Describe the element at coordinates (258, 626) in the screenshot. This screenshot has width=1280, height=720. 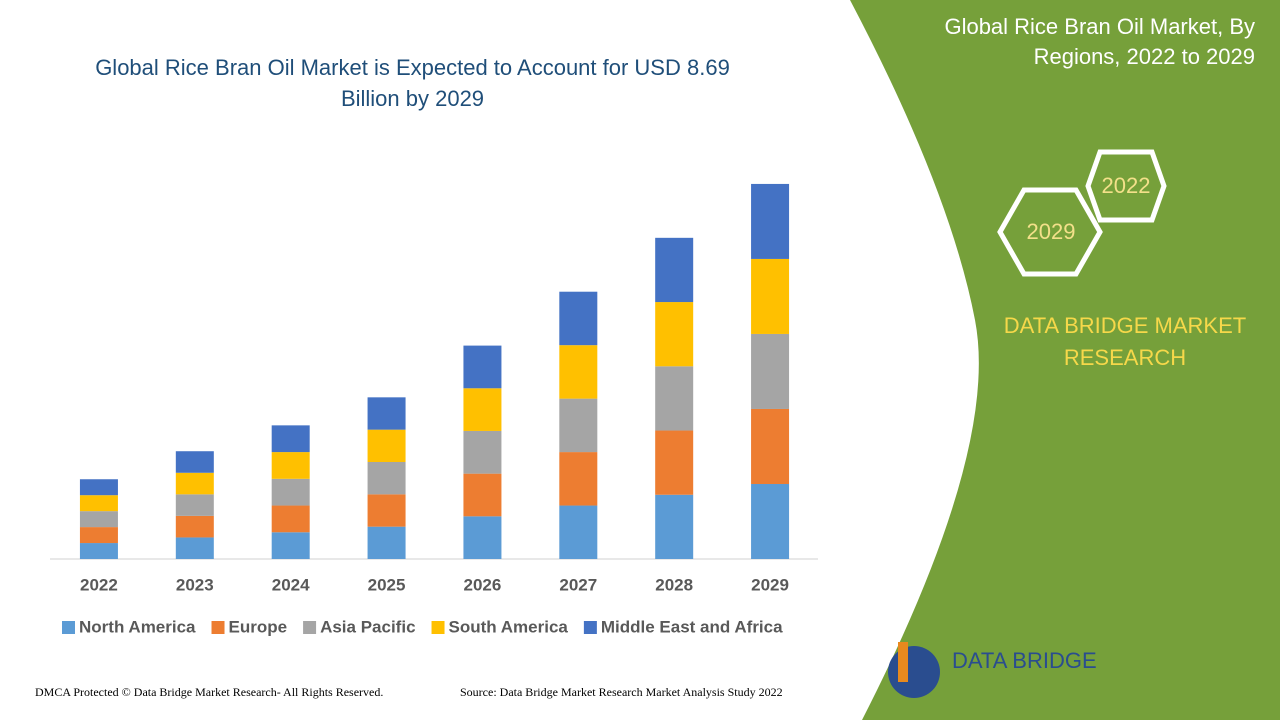
I see `legend-label: Europe` at that location.